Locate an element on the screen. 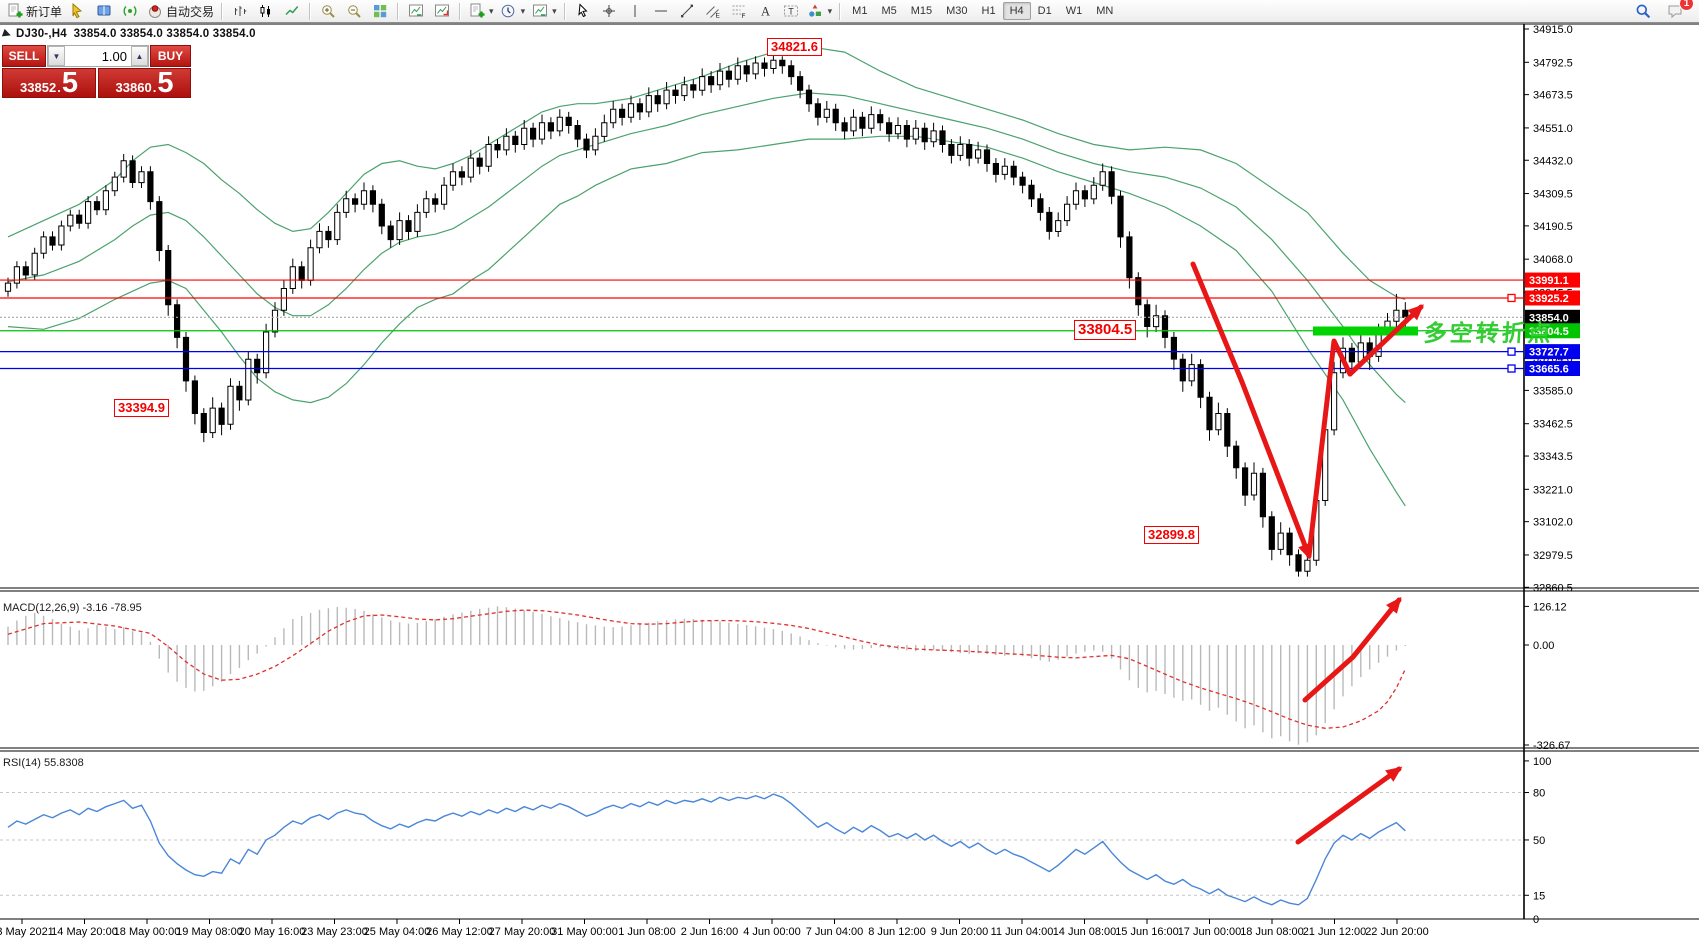 The height and width of the screenshot is (943, 1699). templates-button: ▾ is located at coordinates (544, 11).